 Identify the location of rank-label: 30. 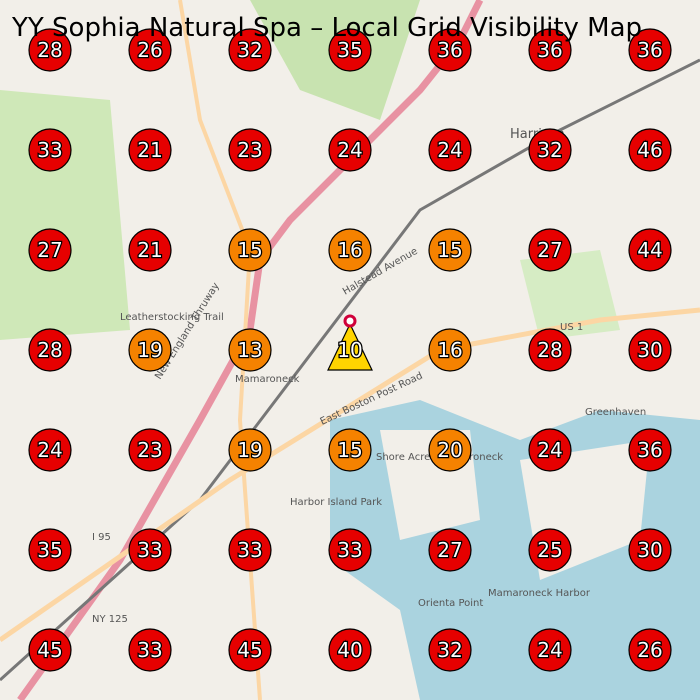
(649, 550).